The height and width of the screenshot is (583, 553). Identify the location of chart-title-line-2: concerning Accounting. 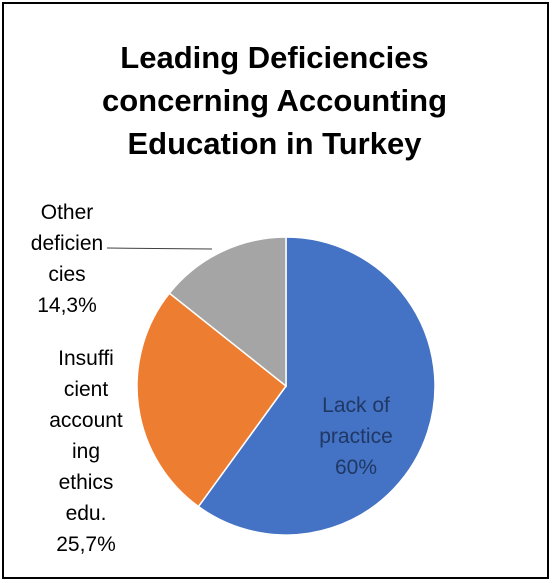
(274, 100).